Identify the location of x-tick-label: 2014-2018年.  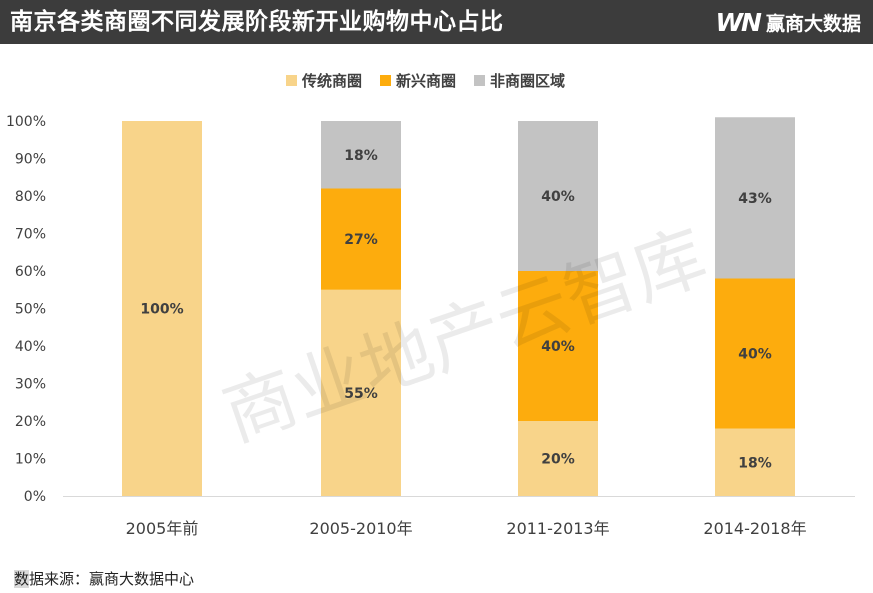
(754, 528).